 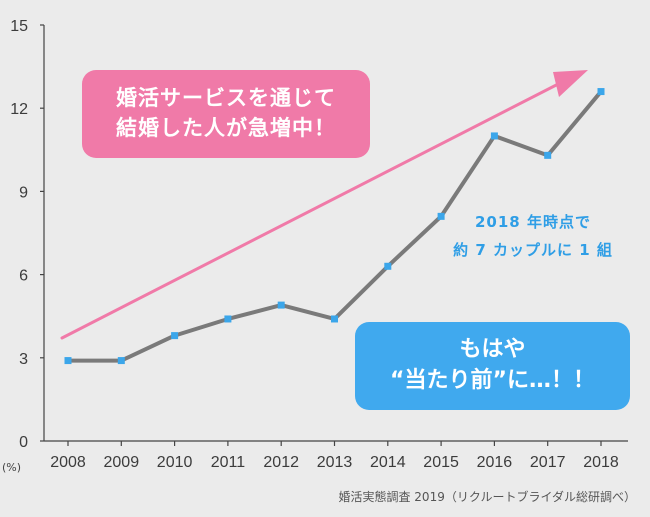 What do you see at coordinates (23, 359) in the screenshot?
I see `y-tick-label-3: 3` at bounding box center [23, 359].